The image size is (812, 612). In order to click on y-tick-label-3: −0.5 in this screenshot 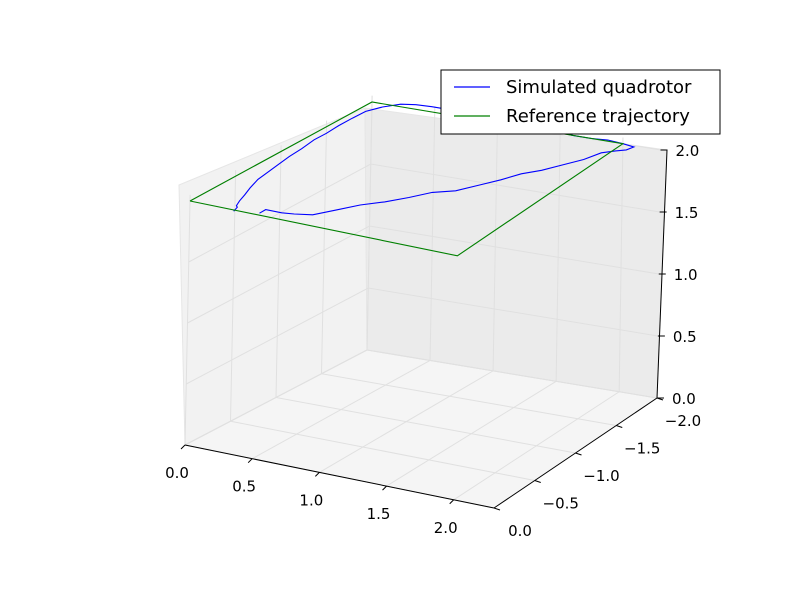, I will do `click(561, 504)`.